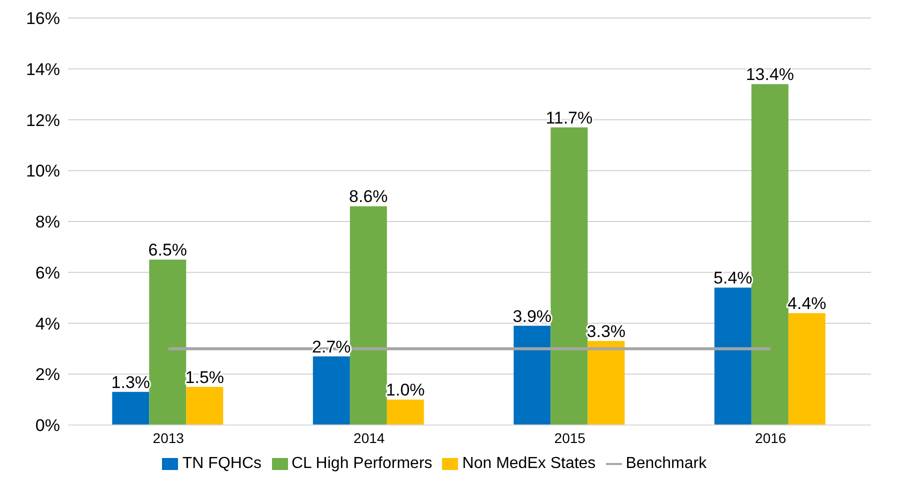 This screenshot has height=487, width=899. I want to click on y-tick-label: 16%, so click(43, 18).